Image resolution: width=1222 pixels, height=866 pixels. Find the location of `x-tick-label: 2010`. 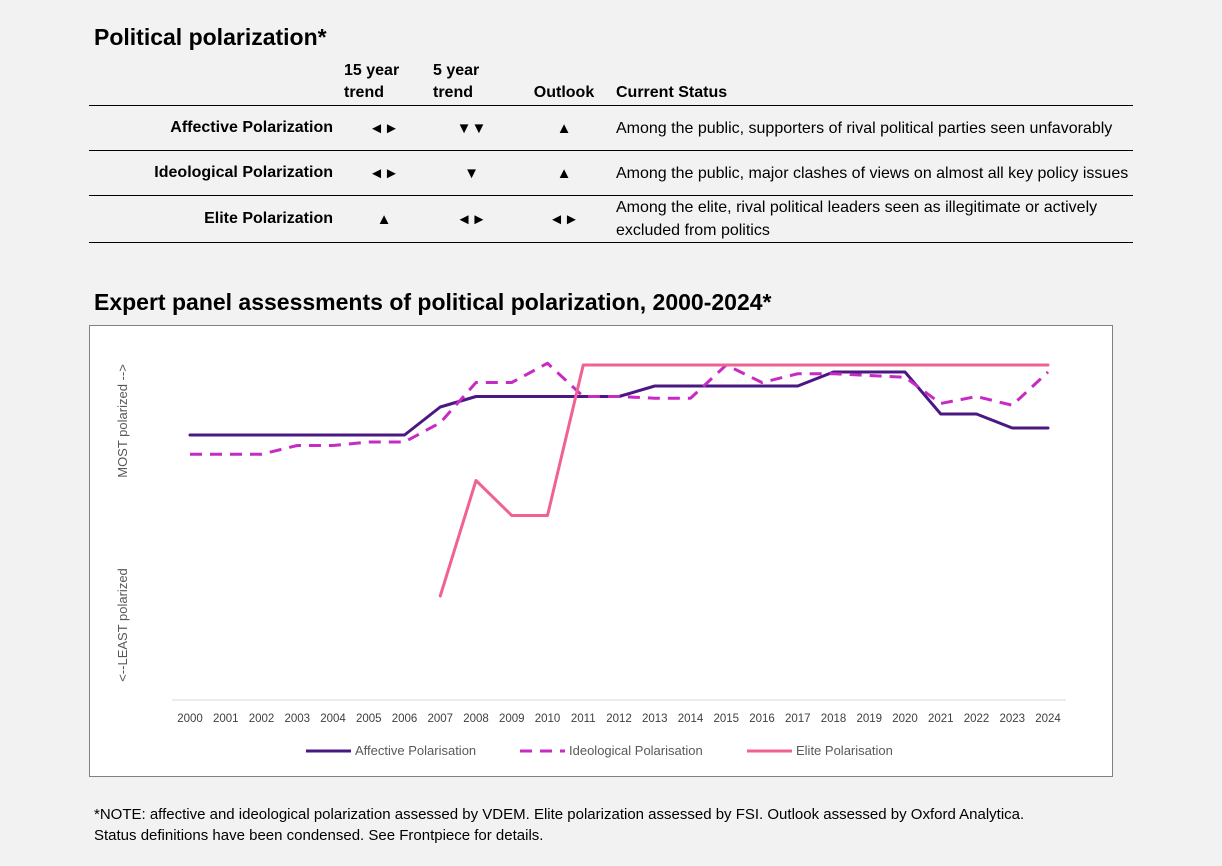

x-tick-label: 2010 is located at coordinates (548, 719).